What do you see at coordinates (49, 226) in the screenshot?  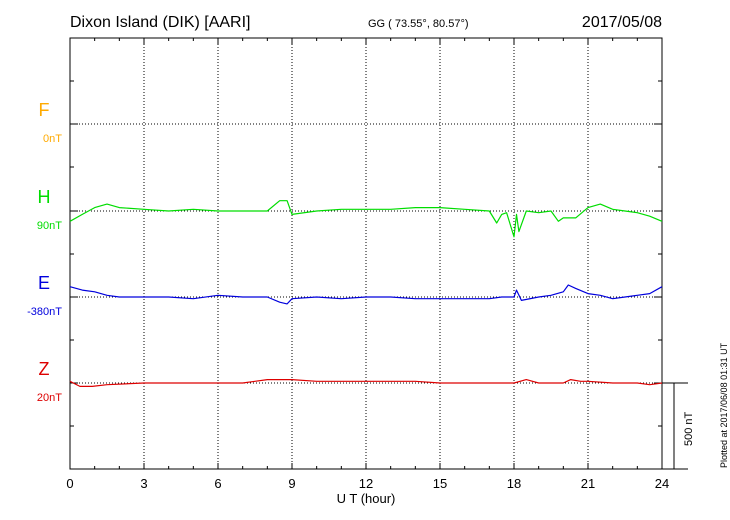 I see `channel-baseline-h: 90nT` at bounding box center [49, 226].